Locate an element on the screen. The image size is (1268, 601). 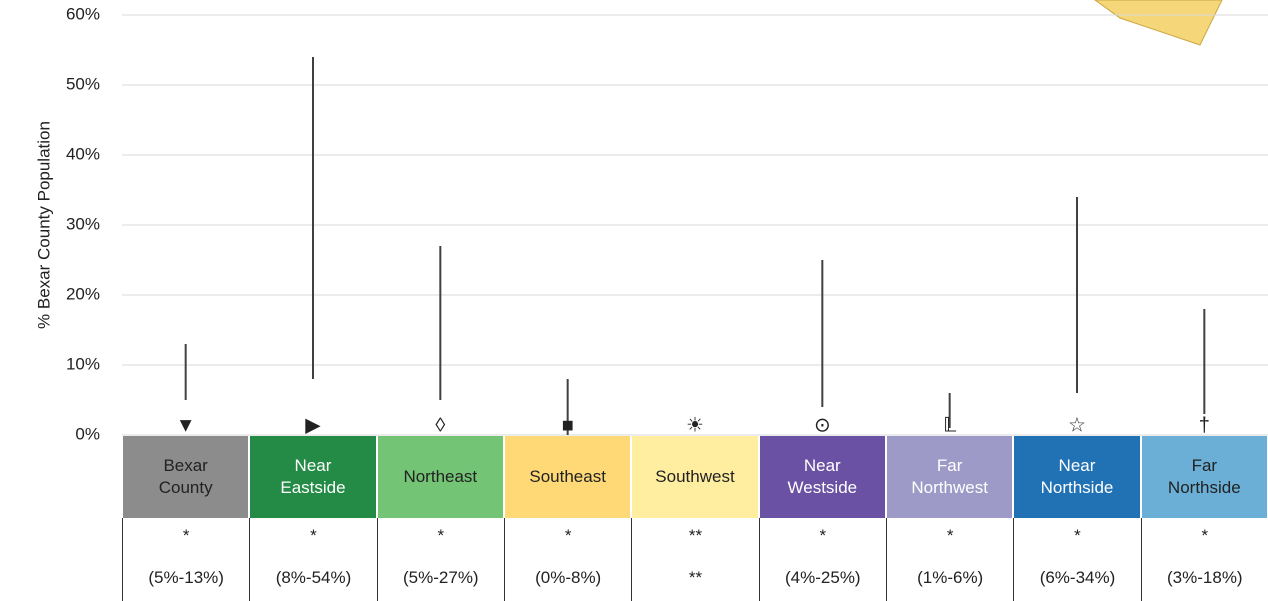
category-cell-text: Southeast is located at coordinates (567, 476).